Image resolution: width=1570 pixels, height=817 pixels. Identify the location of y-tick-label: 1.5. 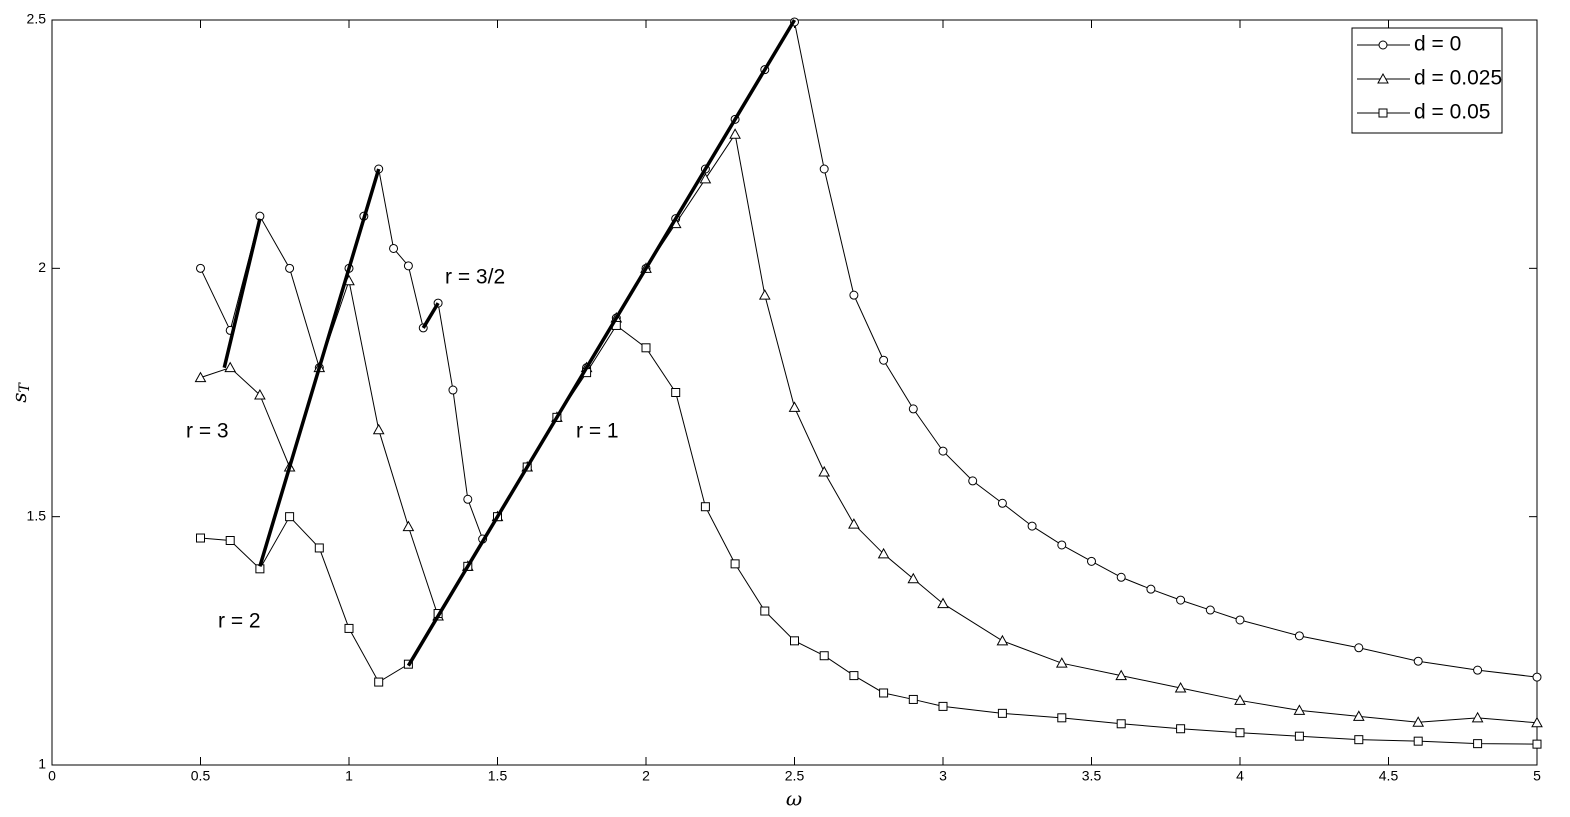
(37, 515).